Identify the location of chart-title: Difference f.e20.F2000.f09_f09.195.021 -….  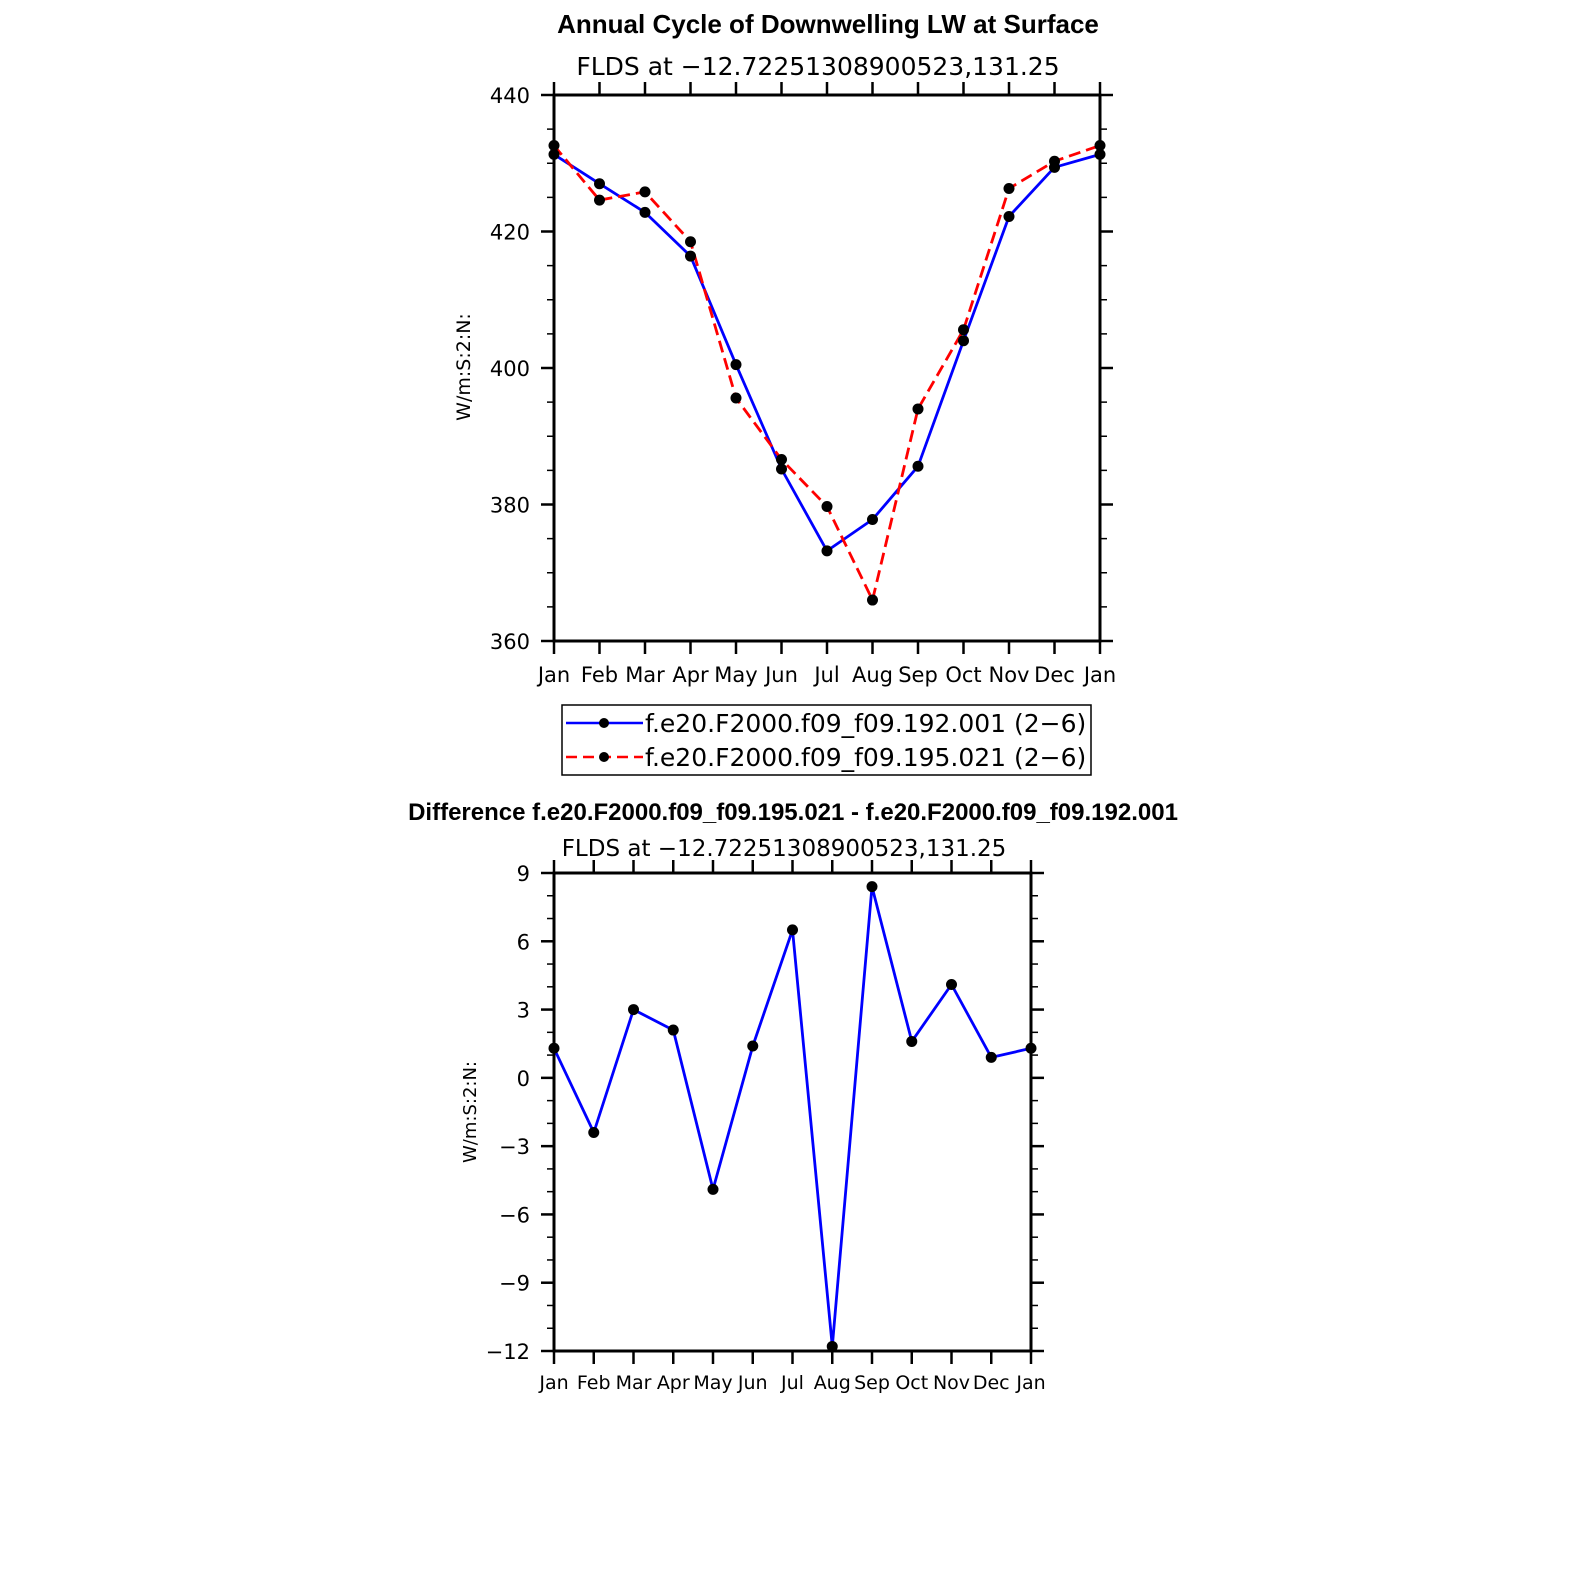
(793, 812).